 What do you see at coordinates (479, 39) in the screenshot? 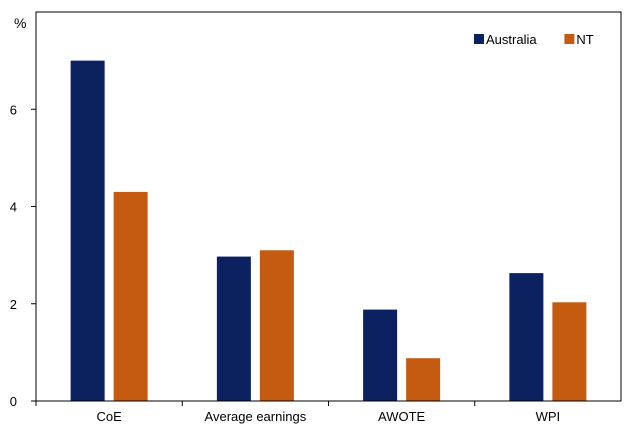
I see `legend-swatch-australia` at bounding box center [479, 39].